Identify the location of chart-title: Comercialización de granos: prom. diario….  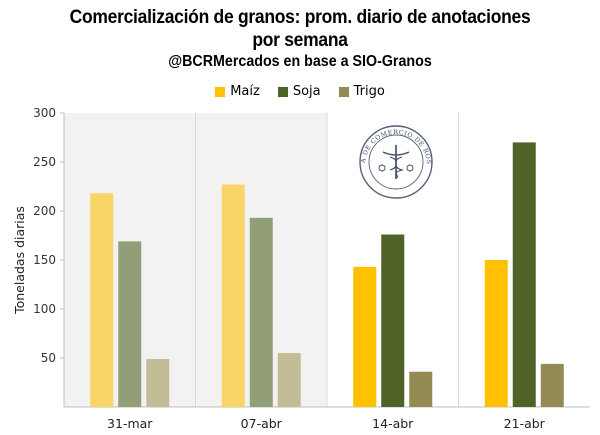
(300, 17).